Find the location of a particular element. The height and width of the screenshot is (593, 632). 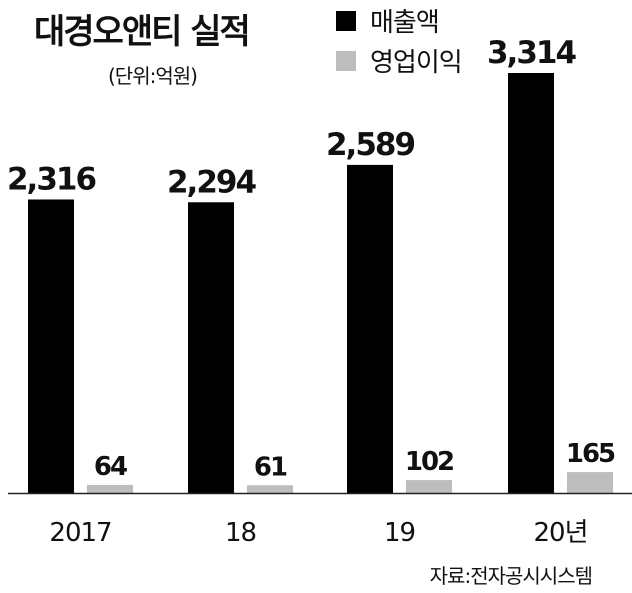

data-label-operating-profit: 61 is located at coordinates (270, 467).